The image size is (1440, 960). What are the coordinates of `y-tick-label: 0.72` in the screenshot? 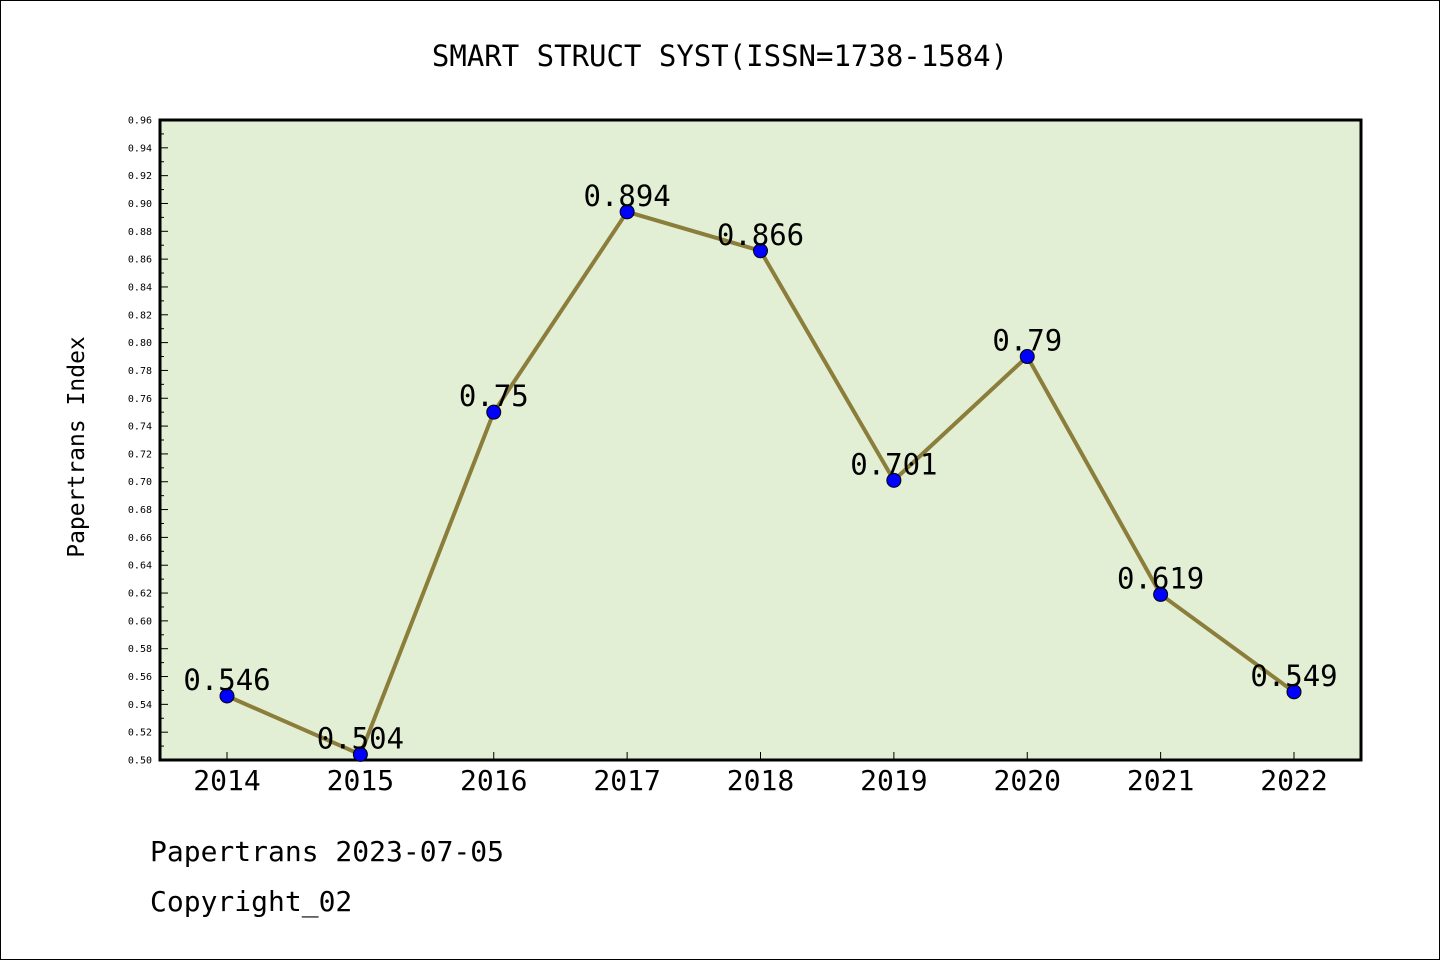 It's located at (140, 454).